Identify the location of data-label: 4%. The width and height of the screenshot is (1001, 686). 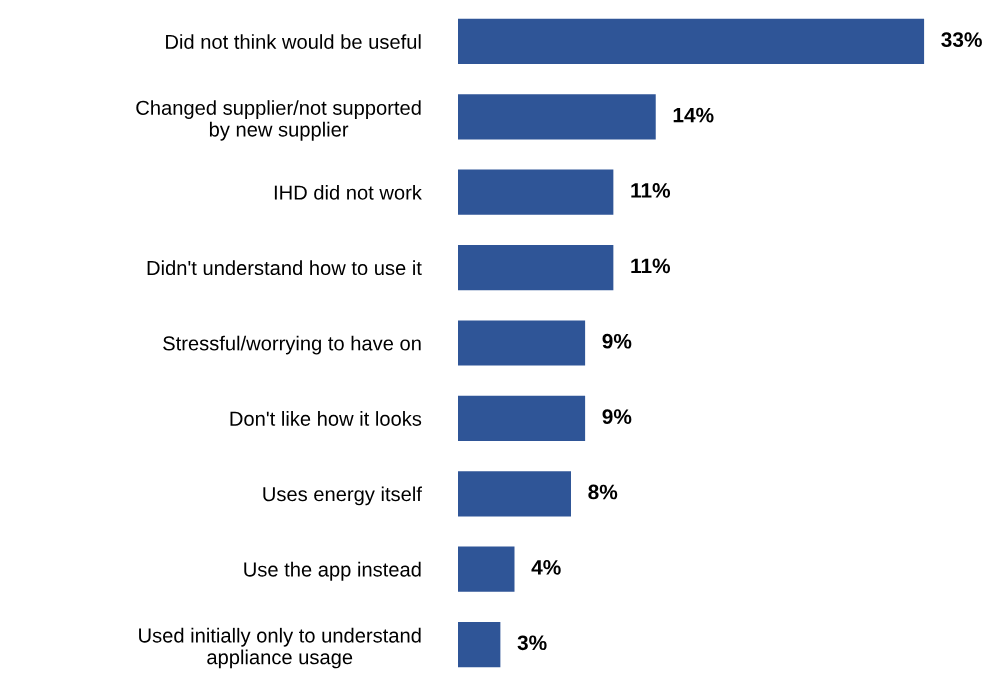
(546, 567).